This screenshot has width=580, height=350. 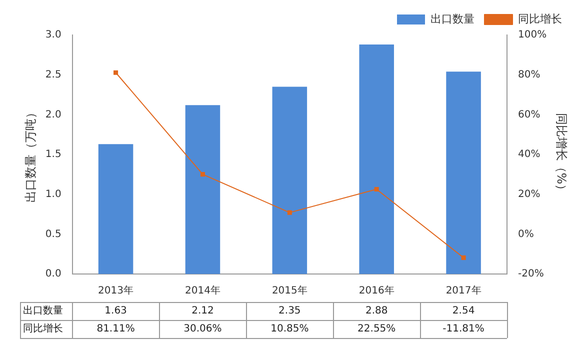 What do you see at coordinates (43, 329) in the screenshot?
I see `text: 同比增长` at bounding box center [43, 329].